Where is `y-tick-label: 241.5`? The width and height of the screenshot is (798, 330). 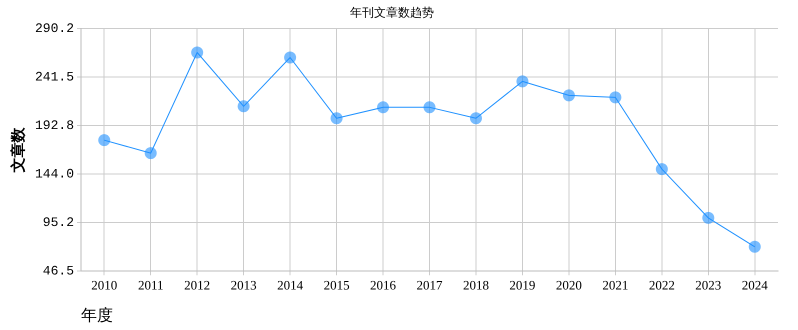
y-tick-label: 241.5 is located at coordinates (54, 76).